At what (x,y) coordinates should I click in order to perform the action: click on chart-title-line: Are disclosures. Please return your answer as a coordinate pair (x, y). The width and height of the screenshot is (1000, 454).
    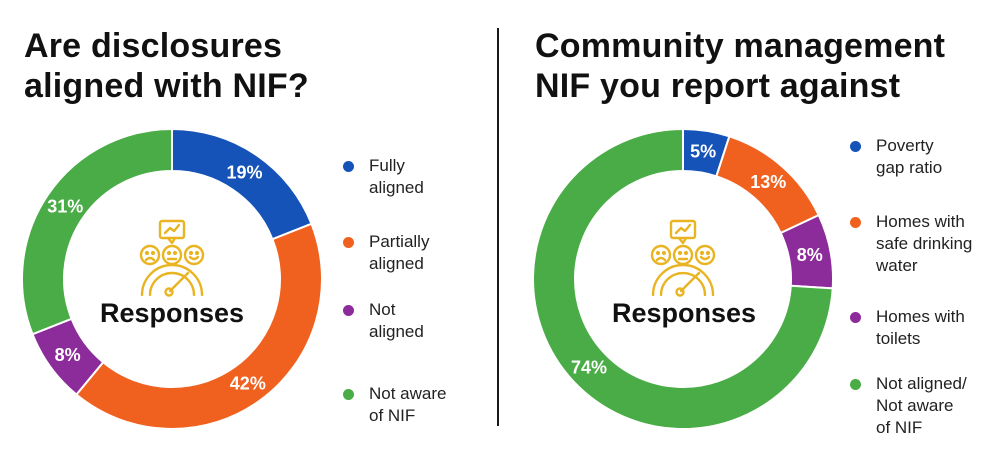
    Looking at the image, I should click on (153, 46).